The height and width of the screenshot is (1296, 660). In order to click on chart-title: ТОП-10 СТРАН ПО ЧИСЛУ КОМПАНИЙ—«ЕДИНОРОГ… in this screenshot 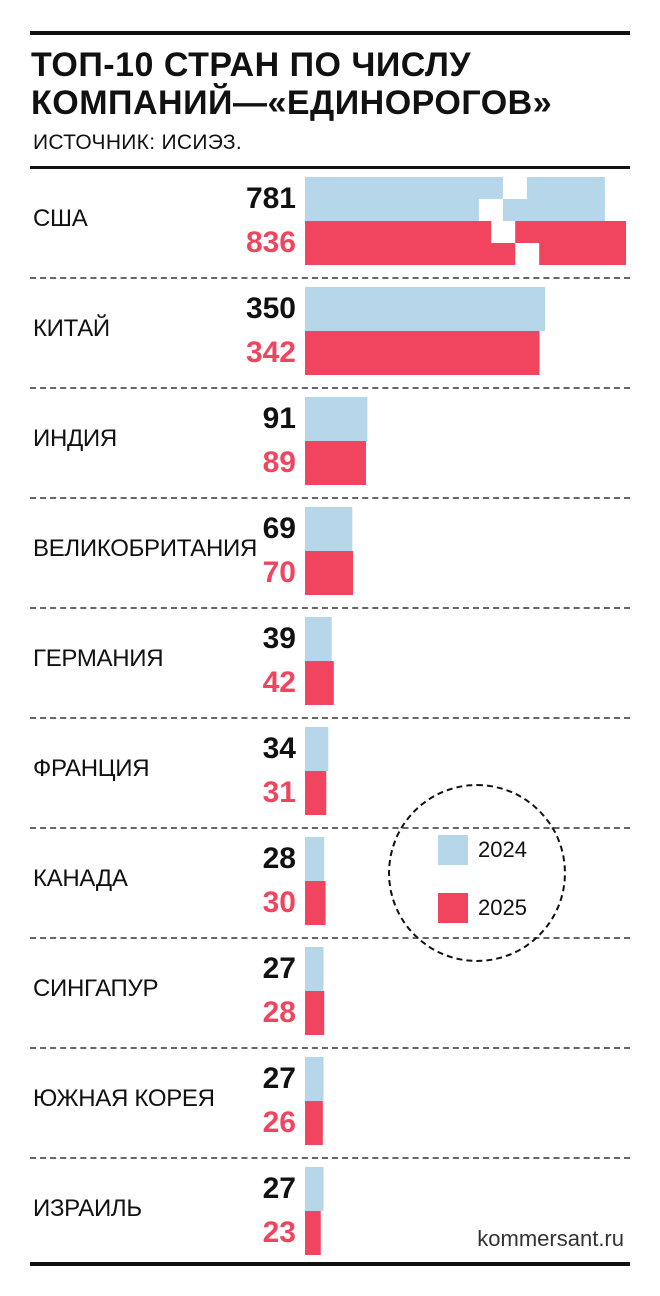, I will do `click(292, 84)`.